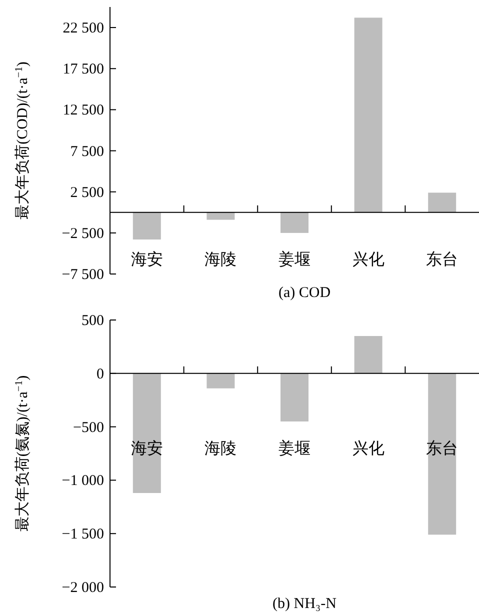  What do you see at coordinates (100, 374) in the screenshot?
I see `y-tick-label: 0` at bounding box center [100, 374].